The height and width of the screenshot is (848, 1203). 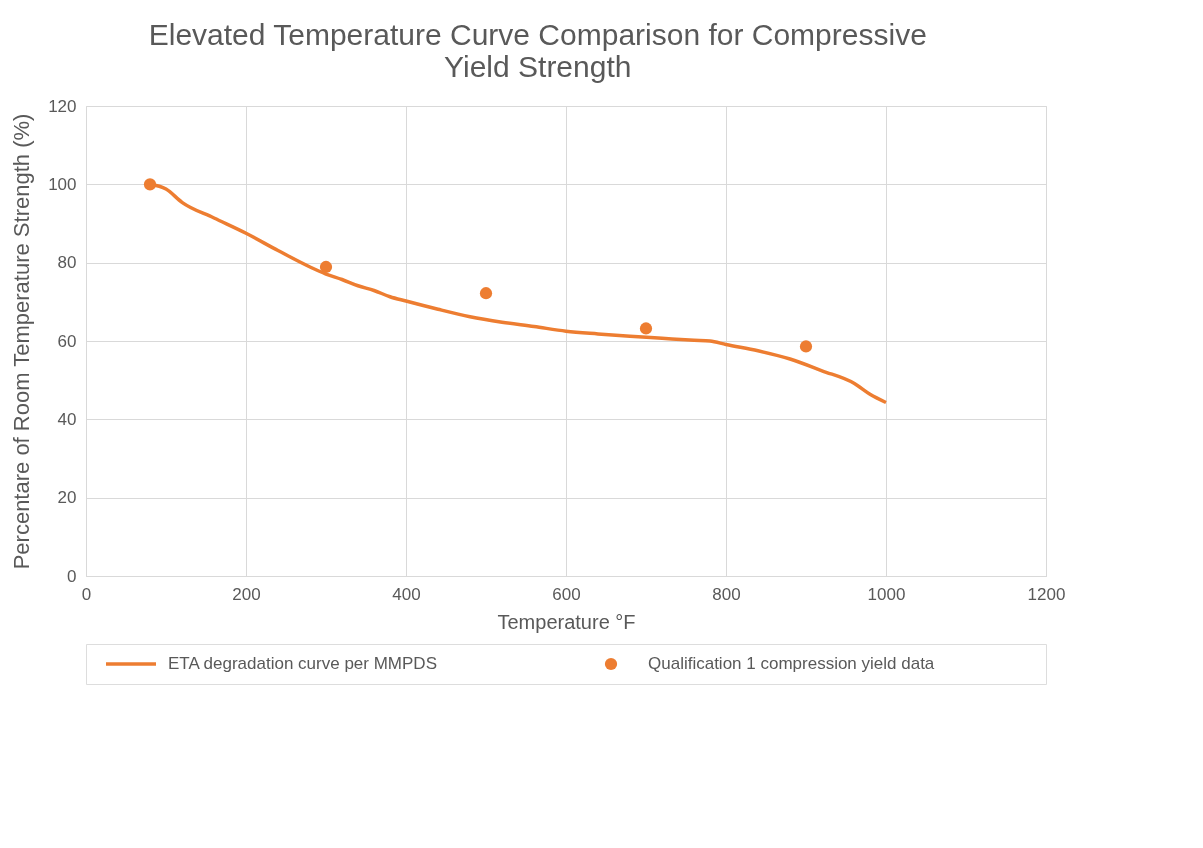 I want to click on y-tick-label: 80, so click(x=67, y=263).